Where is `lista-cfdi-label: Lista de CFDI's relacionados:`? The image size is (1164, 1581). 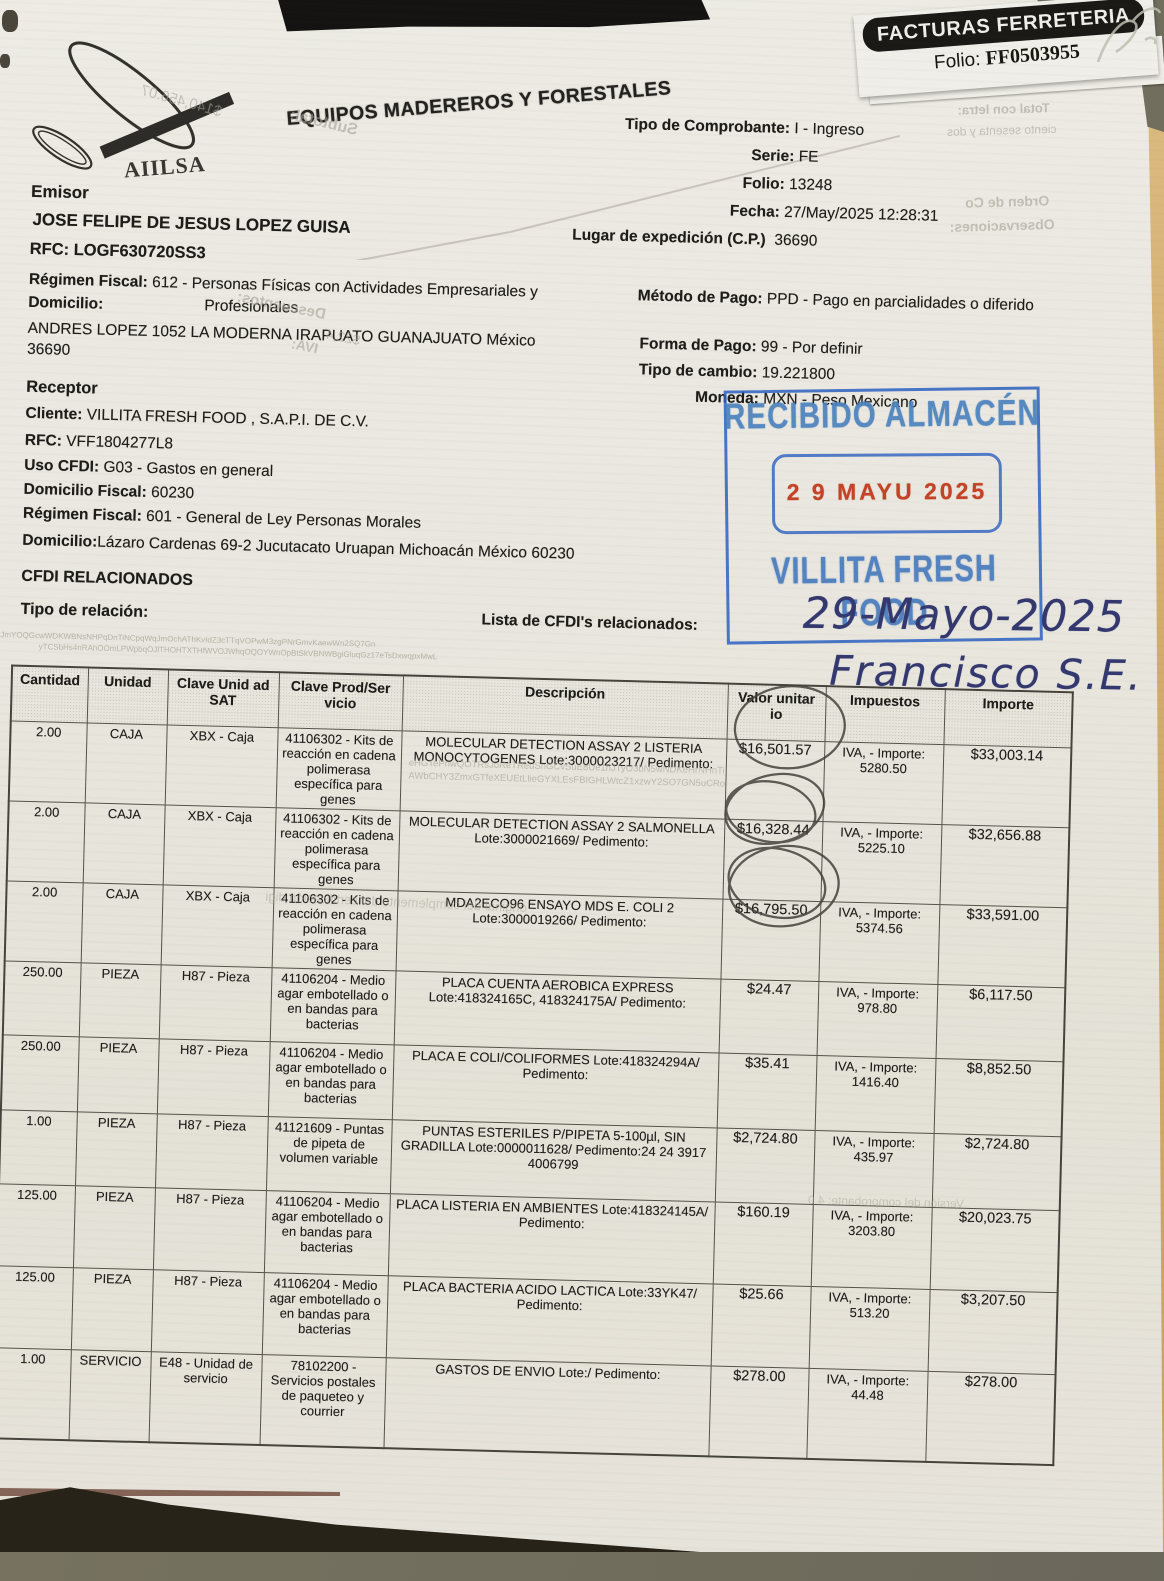
lista-cfdi-label: Lista de CFDI's relacionados: is located at coordinates (590, 622).